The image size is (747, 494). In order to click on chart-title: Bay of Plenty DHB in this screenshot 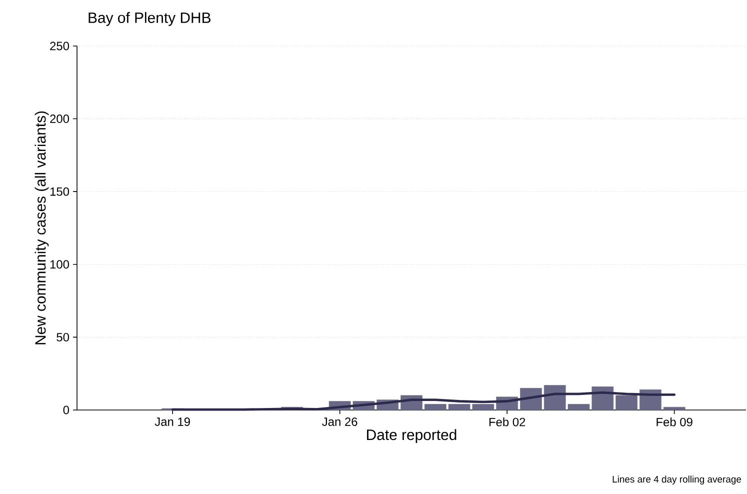, I will do `click(149, 19)`.